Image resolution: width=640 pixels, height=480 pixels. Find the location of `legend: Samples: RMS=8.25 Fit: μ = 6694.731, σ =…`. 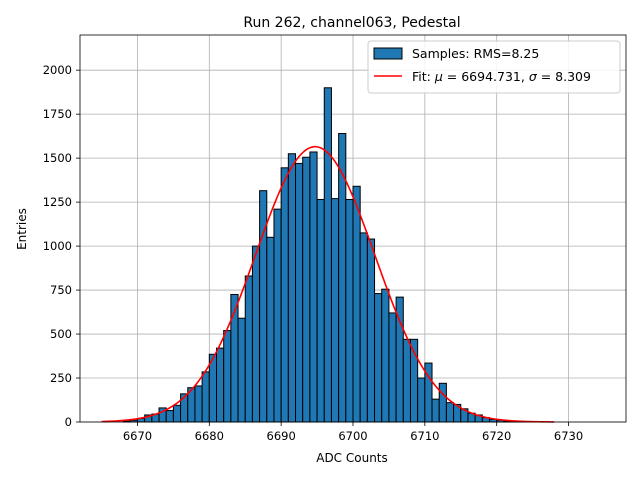

legend: Samples: RMS=8.25 Fit: μ = 6694.731, σ =… is located at coordinates (494, 67).